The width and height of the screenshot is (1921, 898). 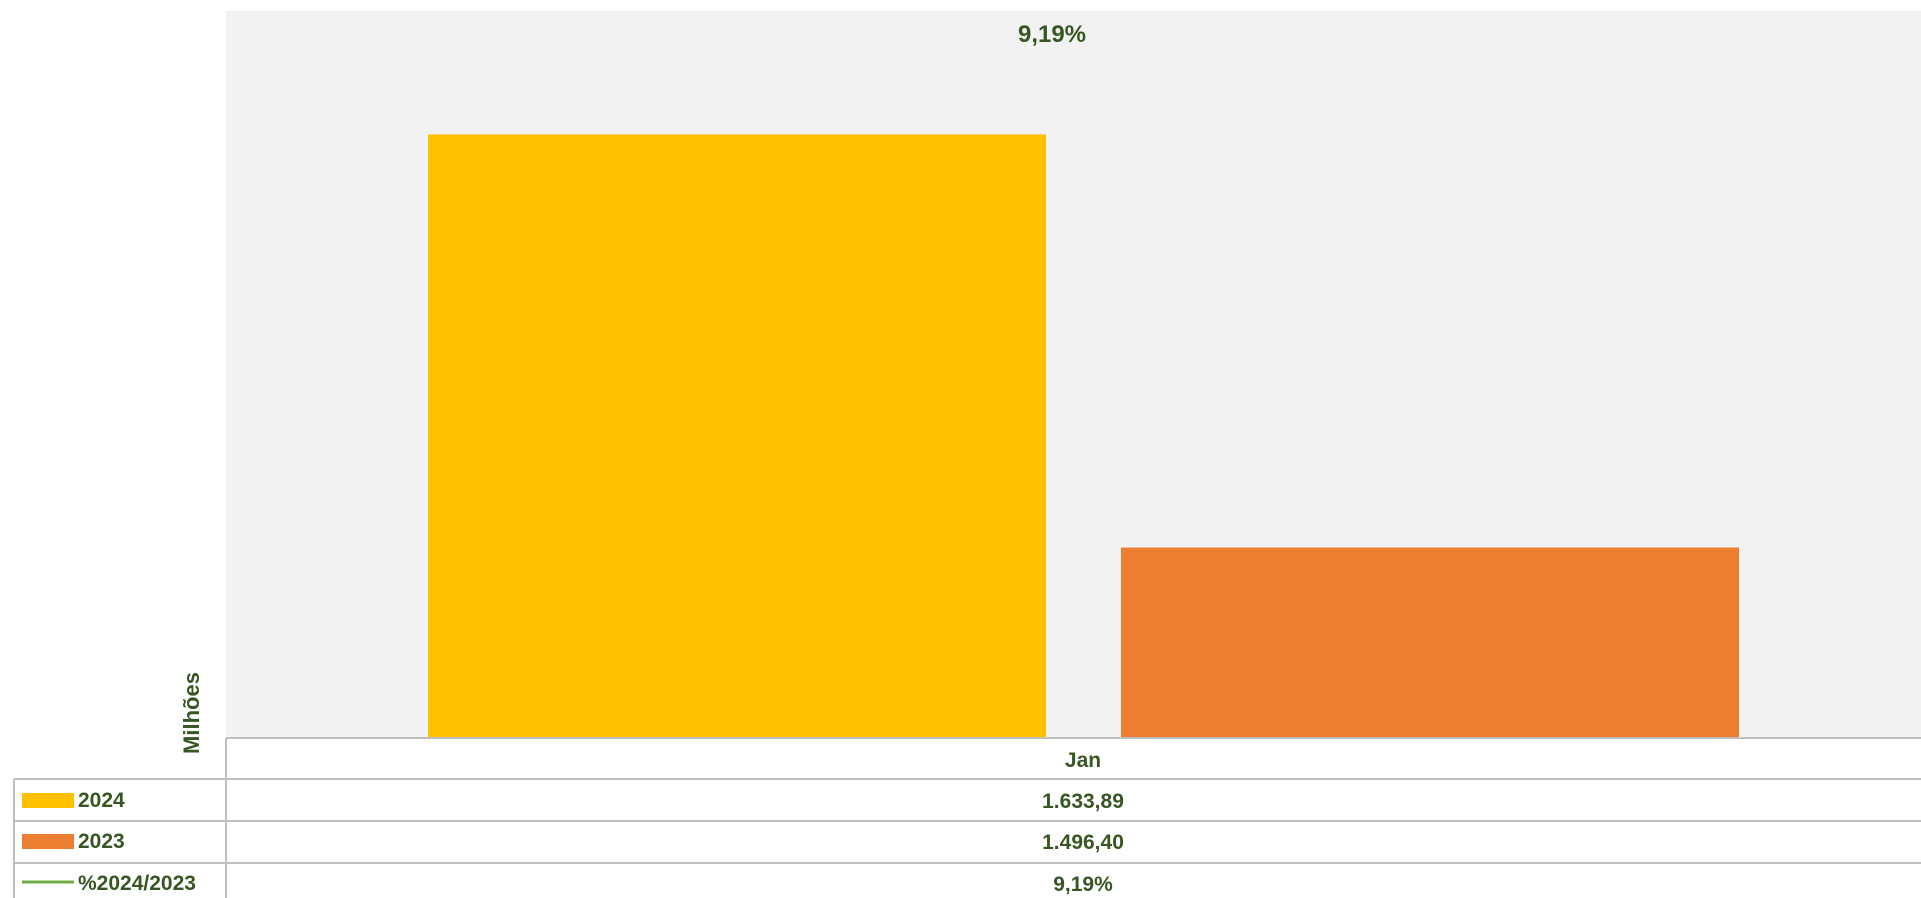 I want to click on table-cell-pct-jan: 9,19%, so click(x=1083, y=884).